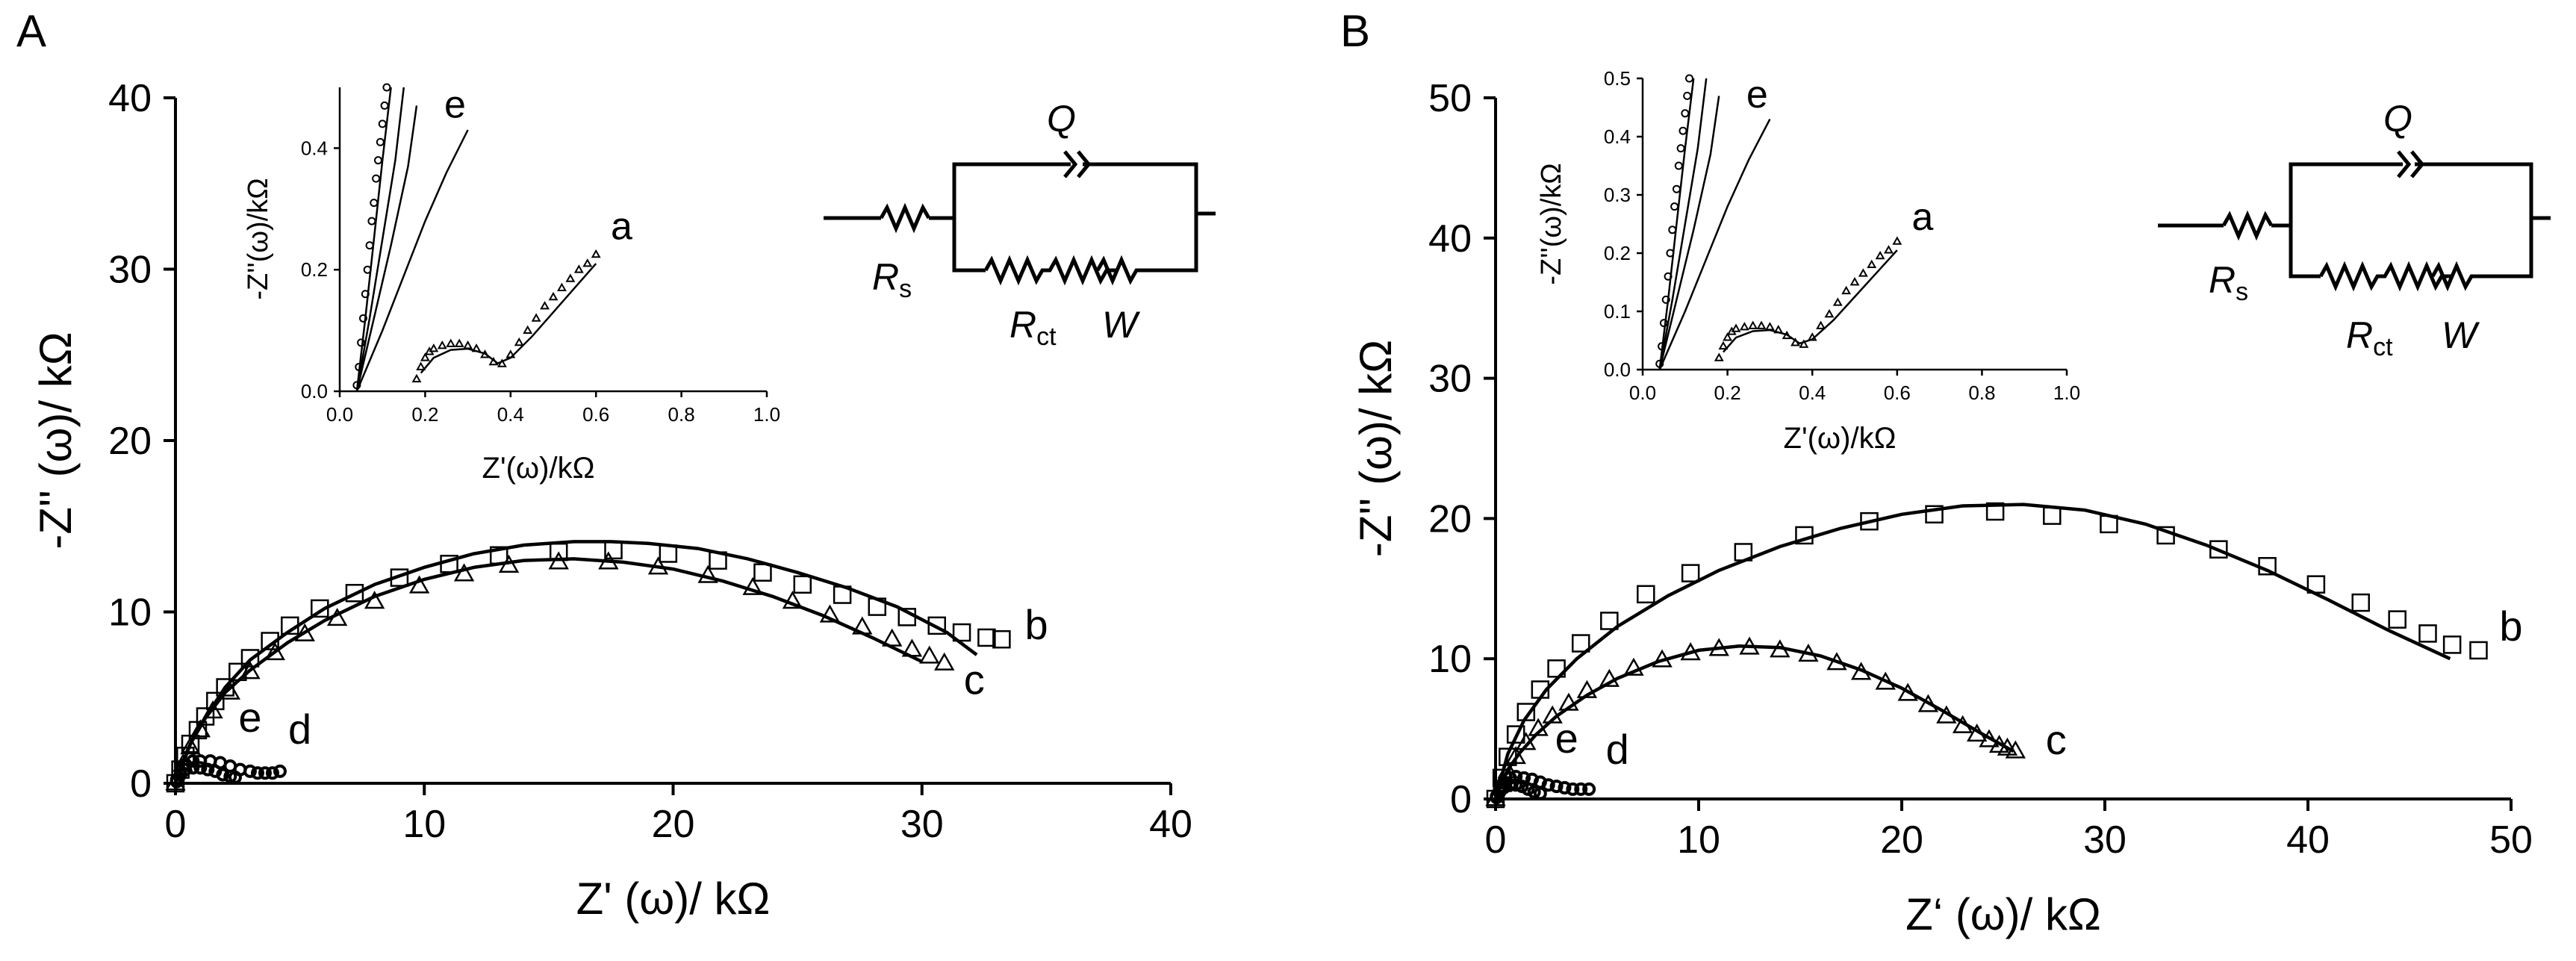  What do you see at coordinates (681, 414) in the screenshot?
I see `inset-x-tick-label: 0.8` at bounding box center [681, 414].